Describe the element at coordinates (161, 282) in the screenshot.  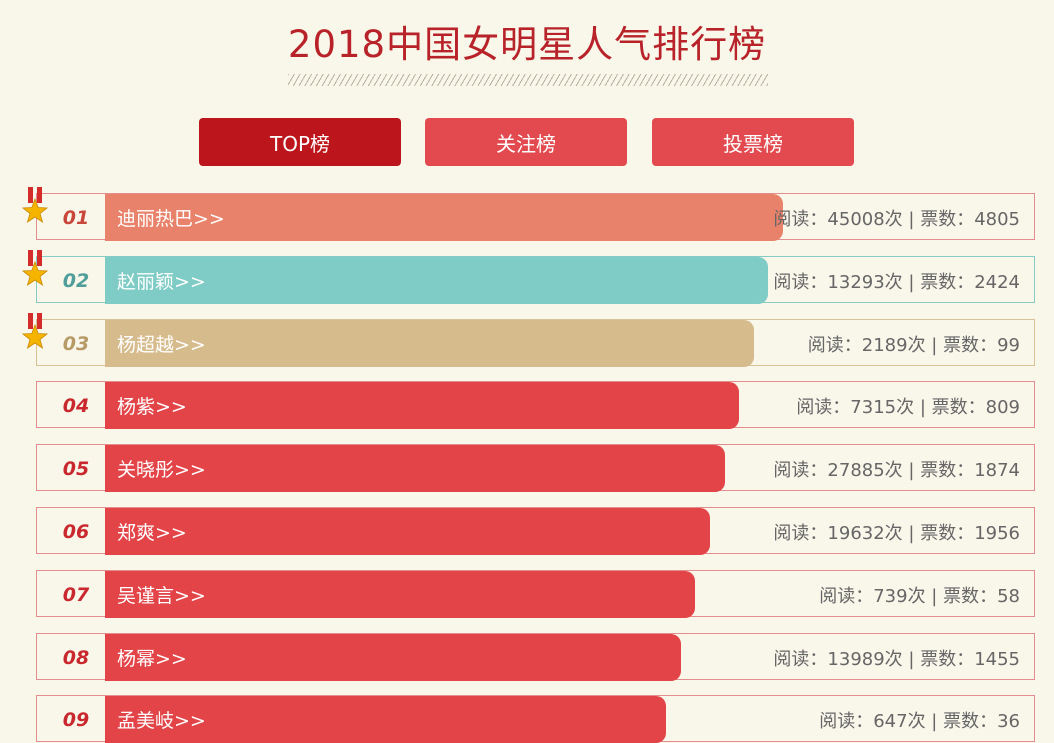
I see `celebrity-name-link: 赵丽颖>>` at that location.